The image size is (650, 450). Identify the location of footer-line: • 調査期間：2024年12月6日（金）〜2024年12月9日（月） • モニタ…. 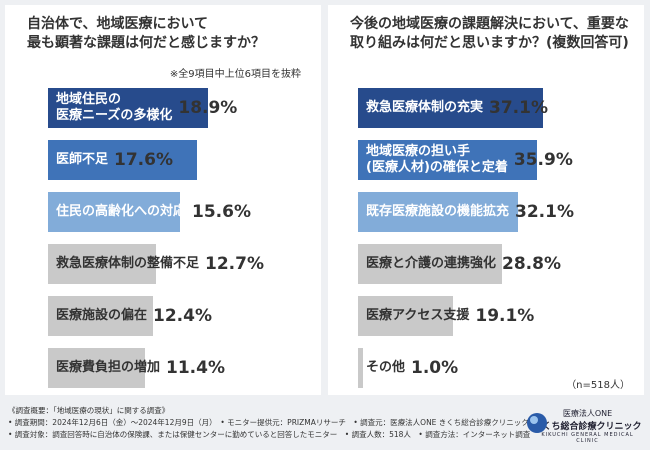
(268, 422).